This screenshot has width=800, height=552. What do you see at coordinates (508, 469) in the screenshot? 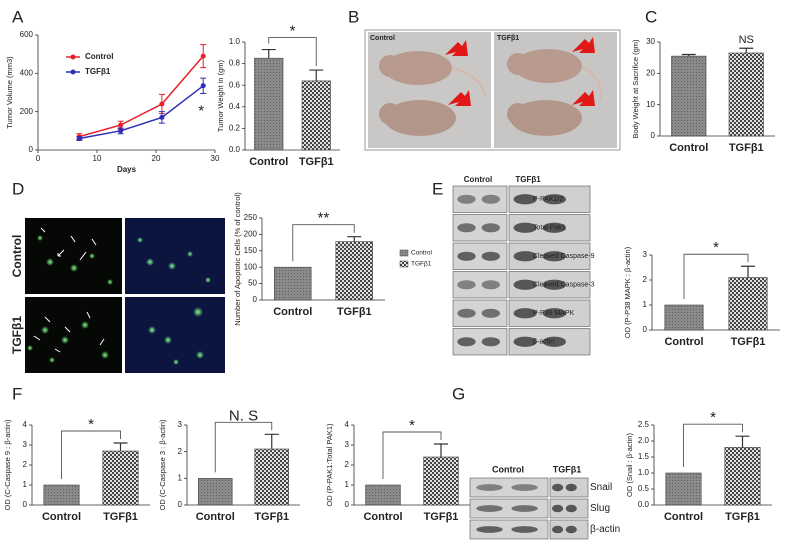
I see `blot-column: Control` at bounding box center [508, 469].